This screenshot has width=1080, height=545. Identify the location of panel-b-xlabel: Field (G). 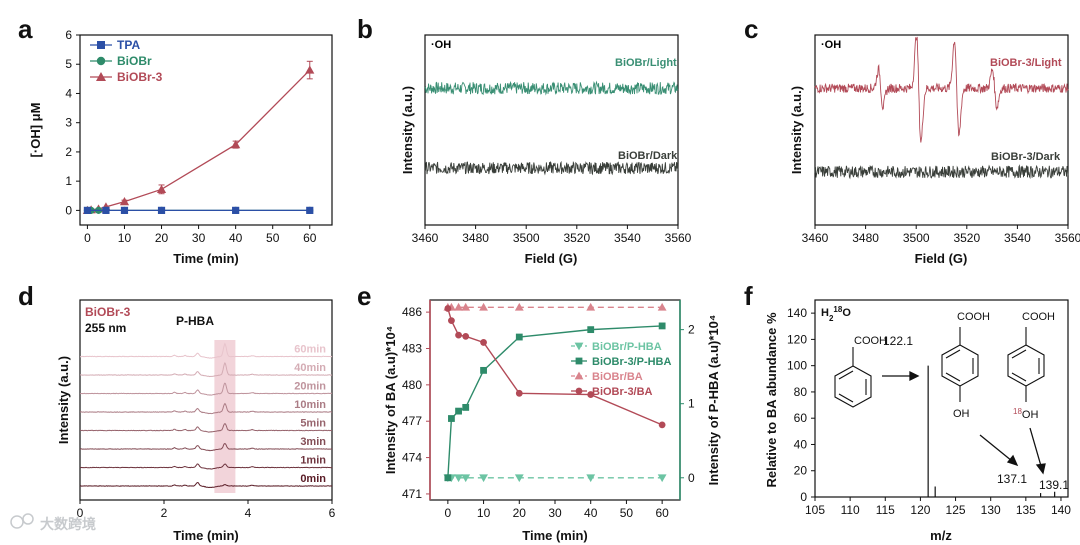
(551, 258).